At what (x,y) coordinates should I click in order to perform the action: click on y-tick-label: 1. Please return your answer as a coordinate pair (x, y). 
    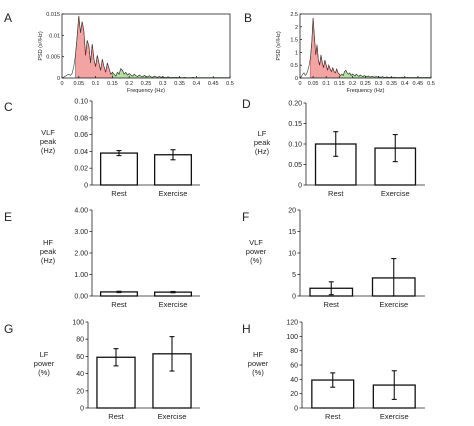
    Looking at the image, I should click on (296, 53).